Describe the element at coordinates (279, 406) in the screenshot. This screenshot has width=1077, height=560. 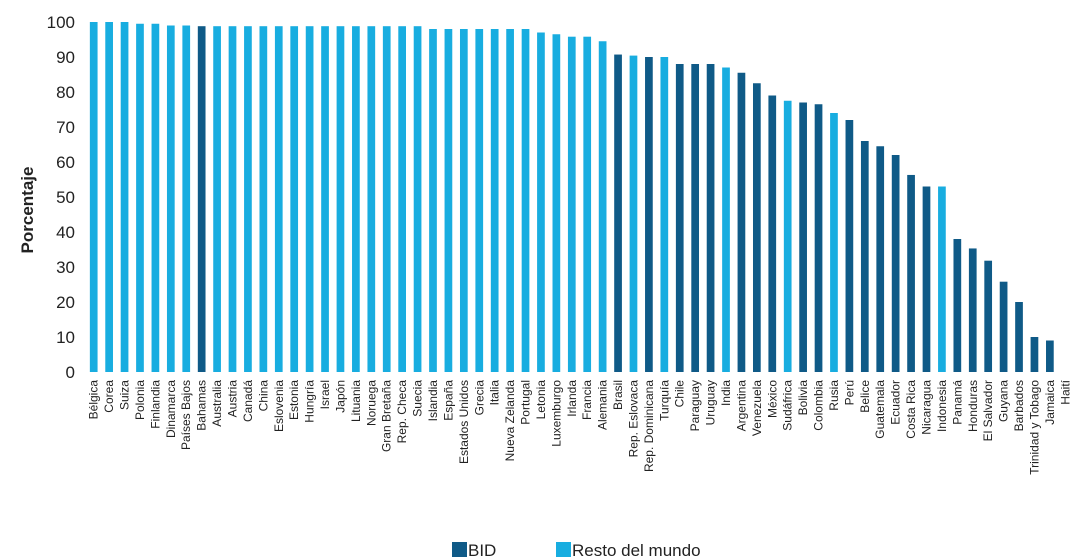
I see `x-tick-label: Eslovenia` at that location.